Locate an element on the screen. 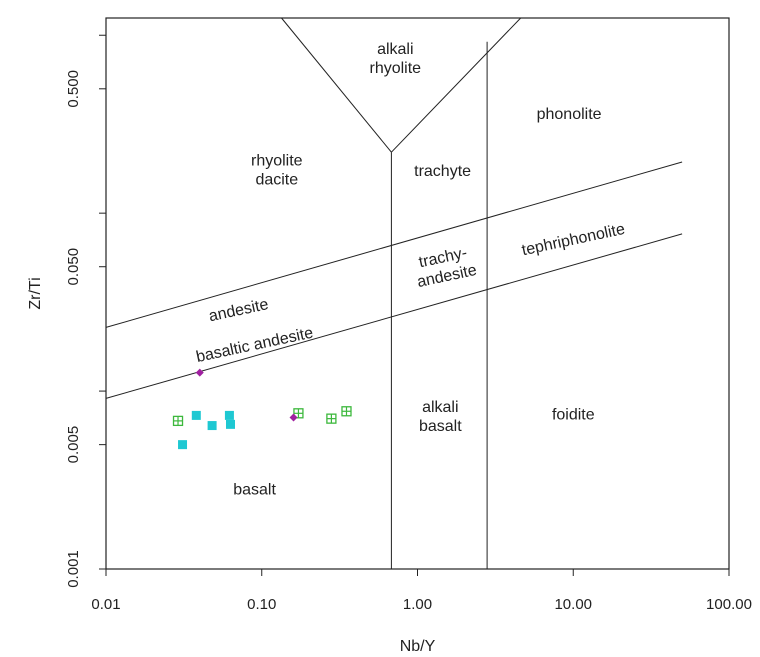 Image resolution: width=760 pixels, height=657 pixels. y-tick-label: 0.500 is located at coordinates (73, 89).